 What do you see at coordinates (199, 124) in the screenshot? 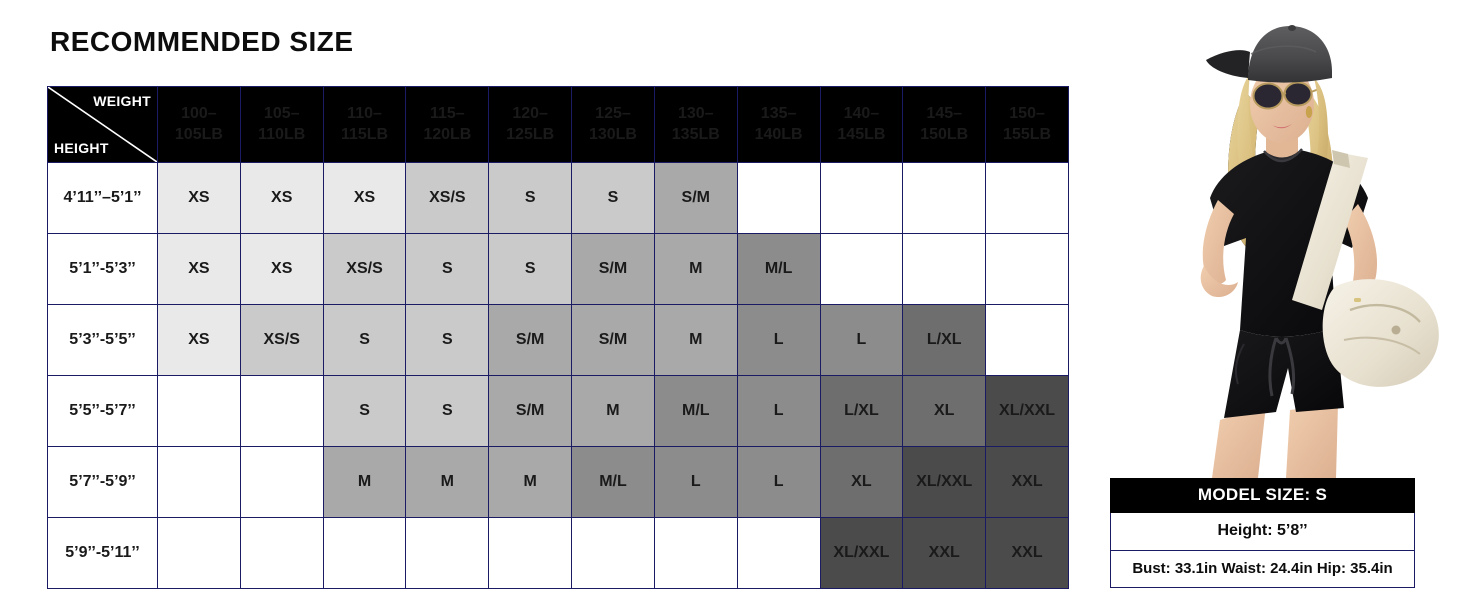
I see `weight-column-header: 100– 105LB` at bounding box center [199, 124].